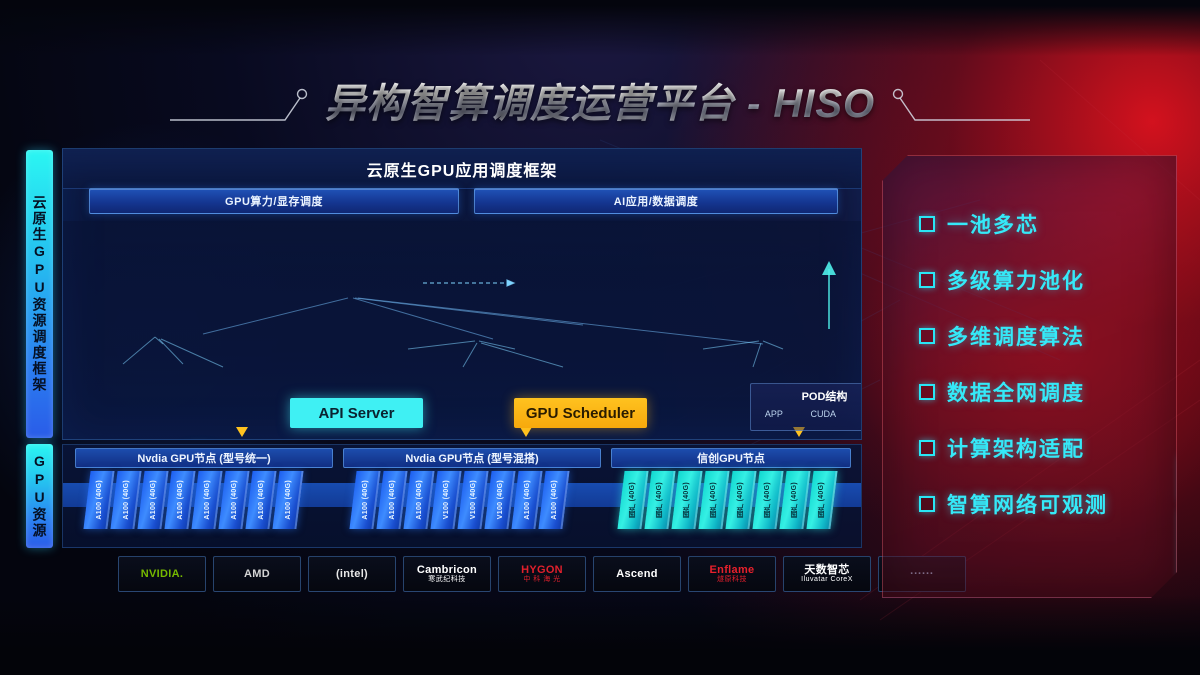 Image resolution: width=1200 pixels, height=675 pixels. I want to click on vendor-logo-subtitle: 燧原科技, so click(732, 580).